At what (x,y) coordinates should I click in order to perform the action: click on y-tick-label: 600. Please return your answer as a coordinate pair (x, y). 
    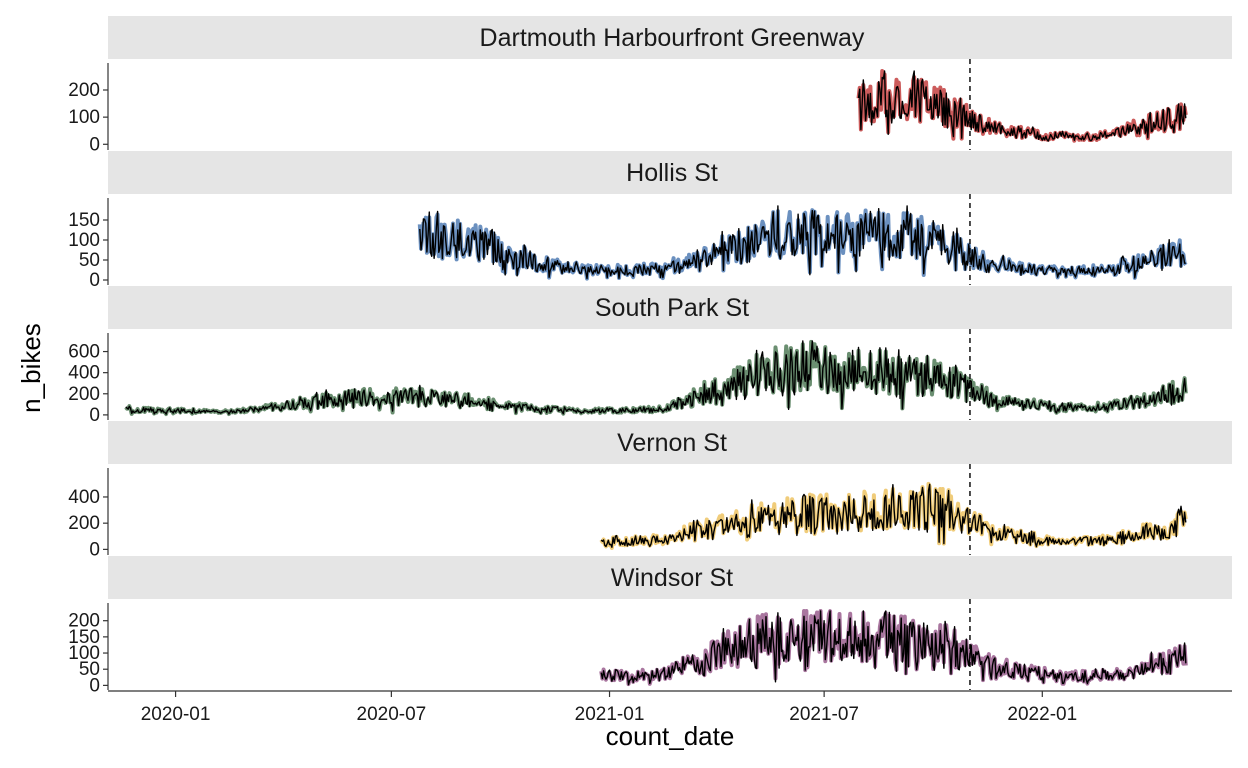
    Looking at the image, I should click on (84, 352).